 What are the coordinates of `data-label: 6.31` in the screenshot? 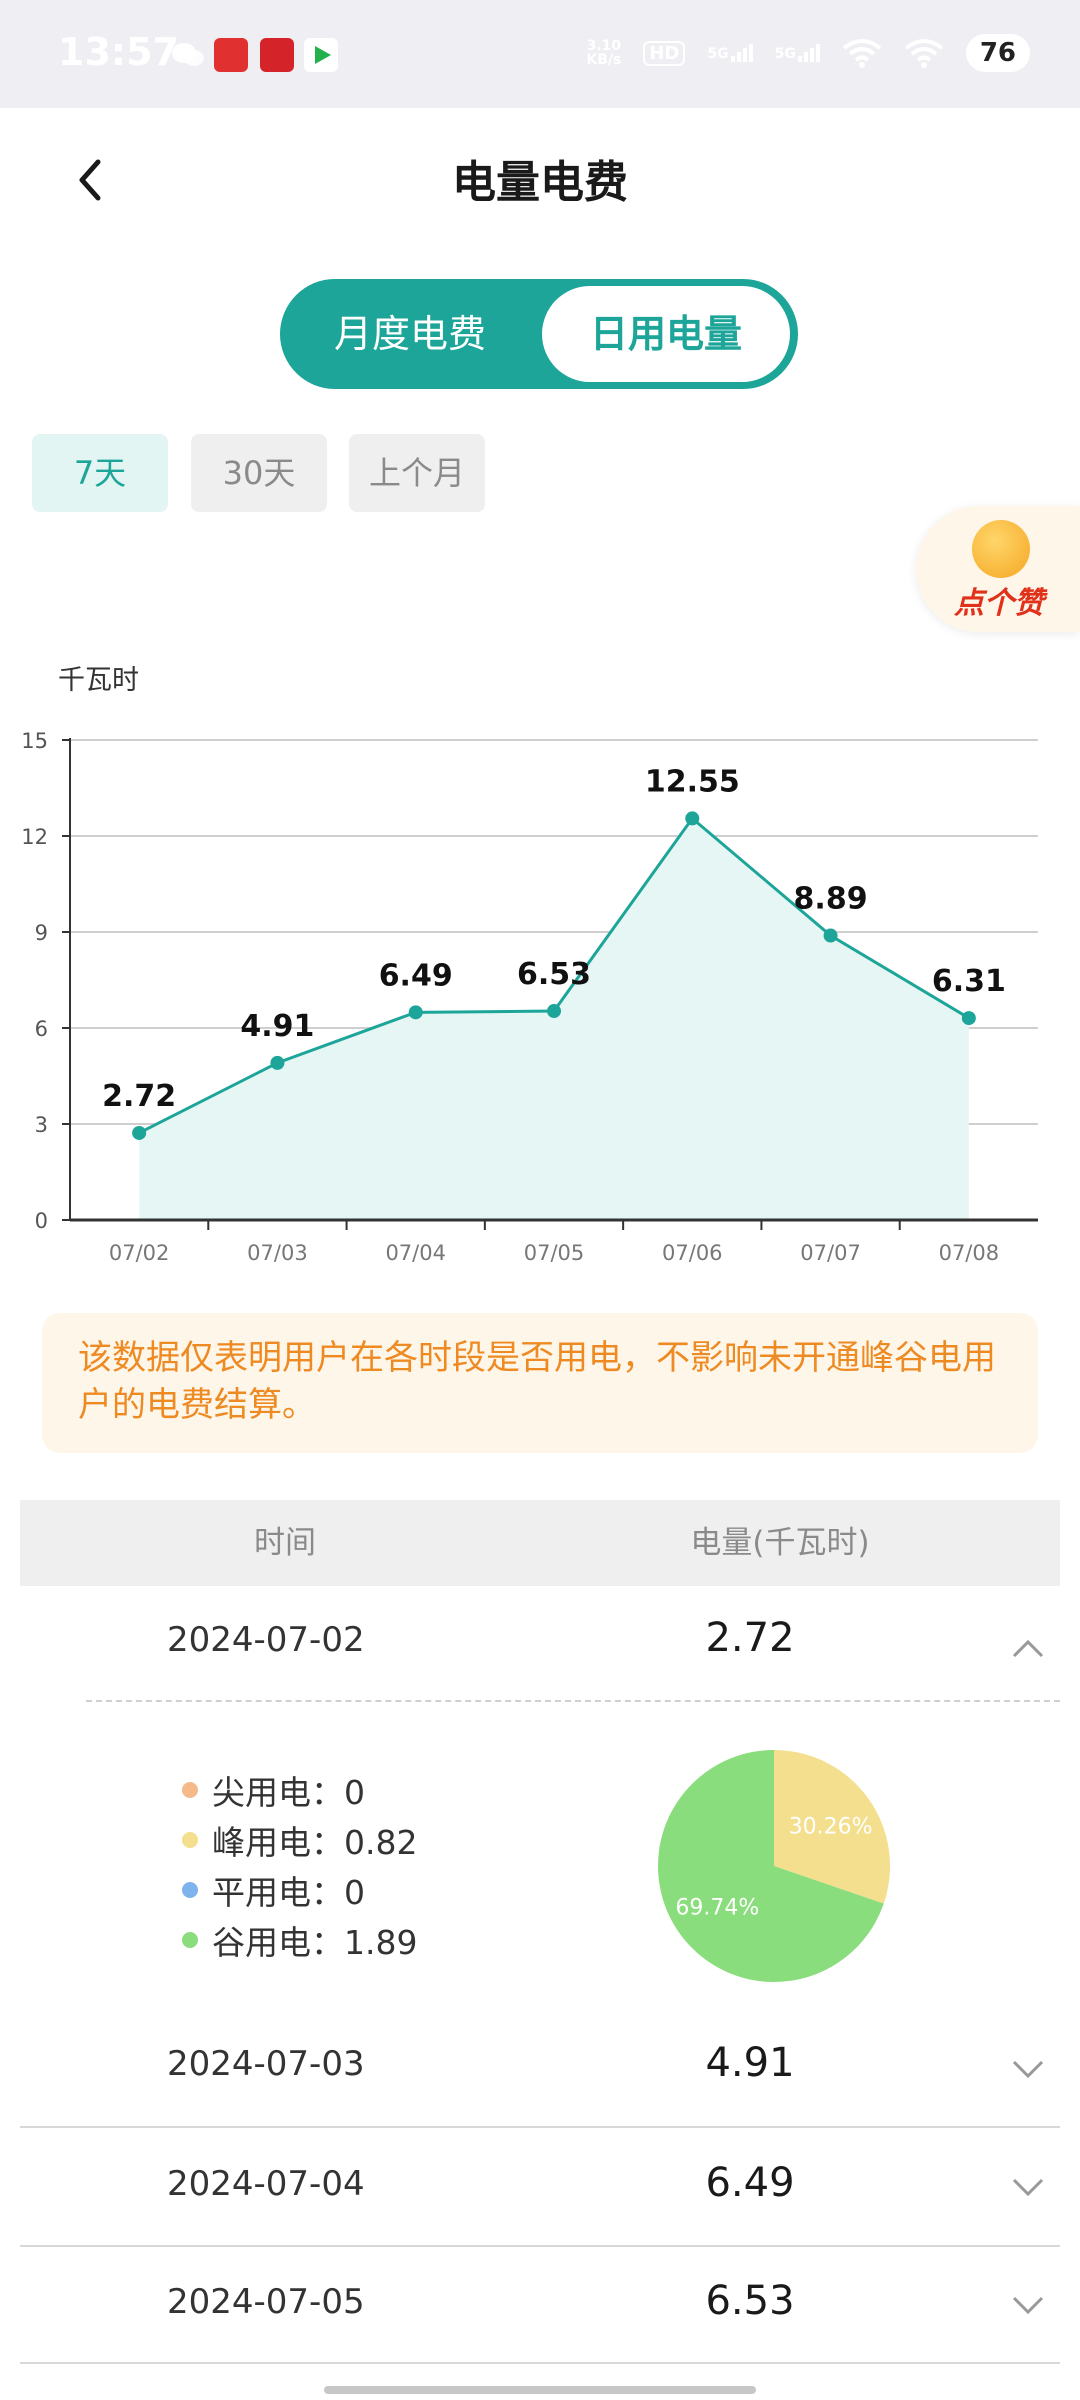 It's located at (969, 981).